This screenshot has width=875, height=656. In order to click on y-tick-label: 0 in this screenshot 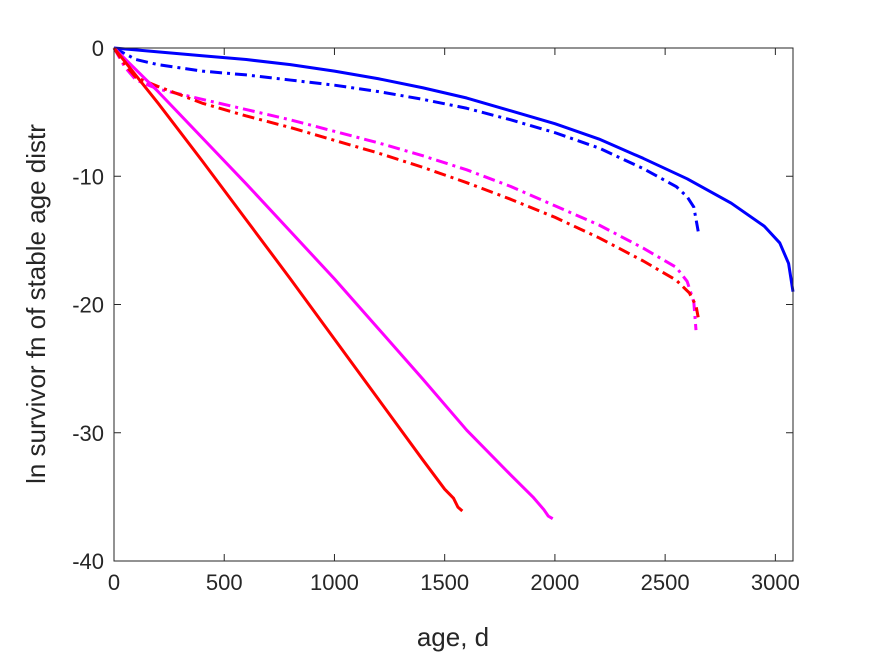, I will do `click(98, 48)`.